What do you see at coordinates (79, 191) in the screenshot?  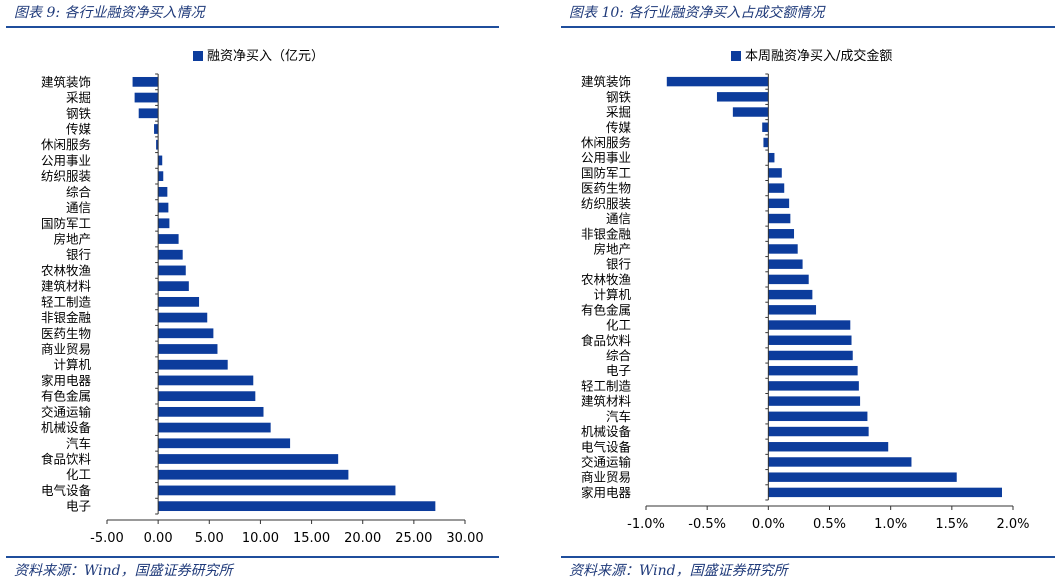 I see `category-label: 综合` at bounding box center [79, 191].